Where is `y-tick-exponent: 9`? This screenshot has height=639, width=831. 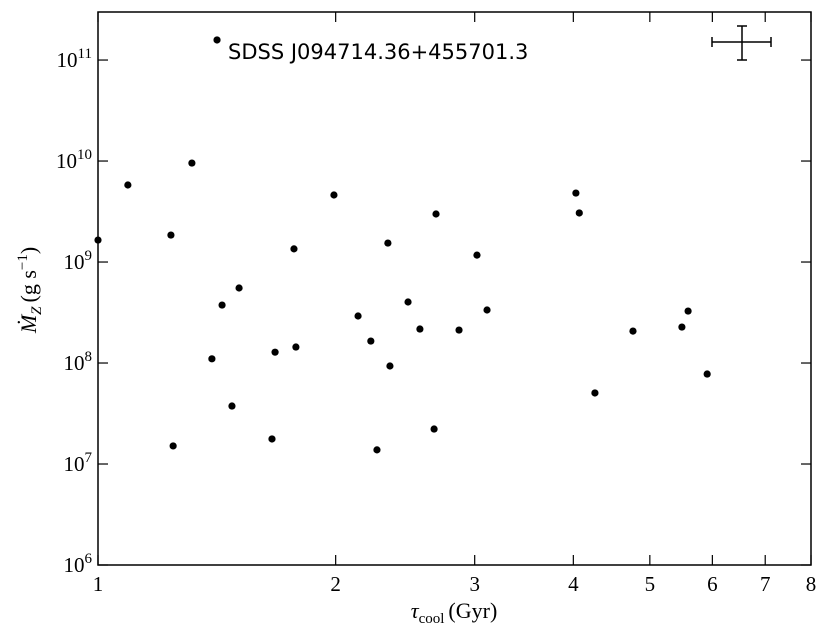
y-tick-exponent: 9 is located at coordinates (89, 256).